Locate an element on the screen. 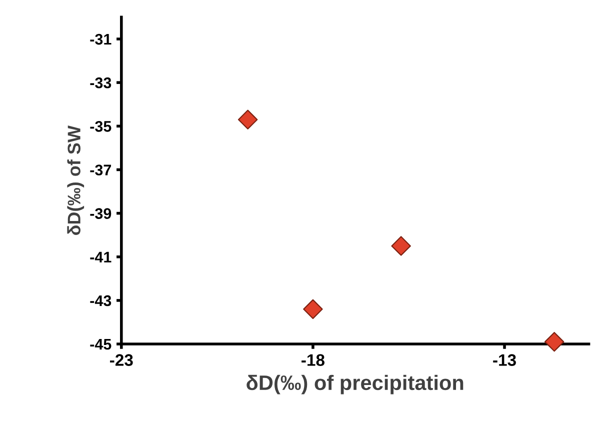  x-tick-label: -13 is located at coordinates (504, 360).